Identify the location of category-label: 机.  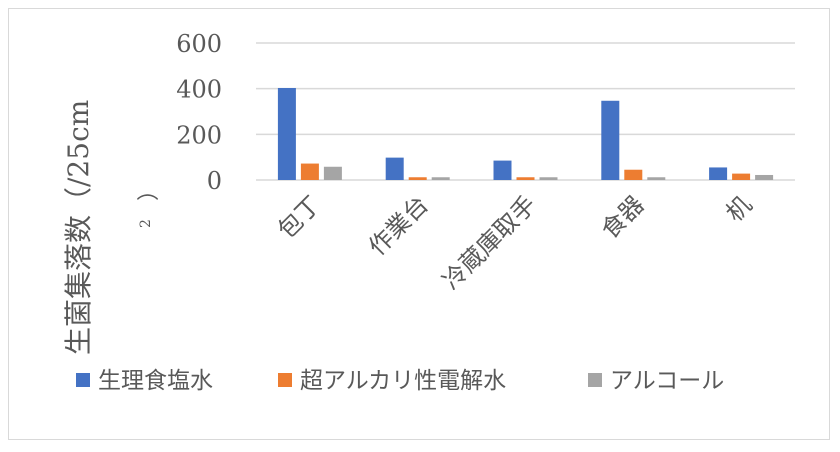
(739, 208).